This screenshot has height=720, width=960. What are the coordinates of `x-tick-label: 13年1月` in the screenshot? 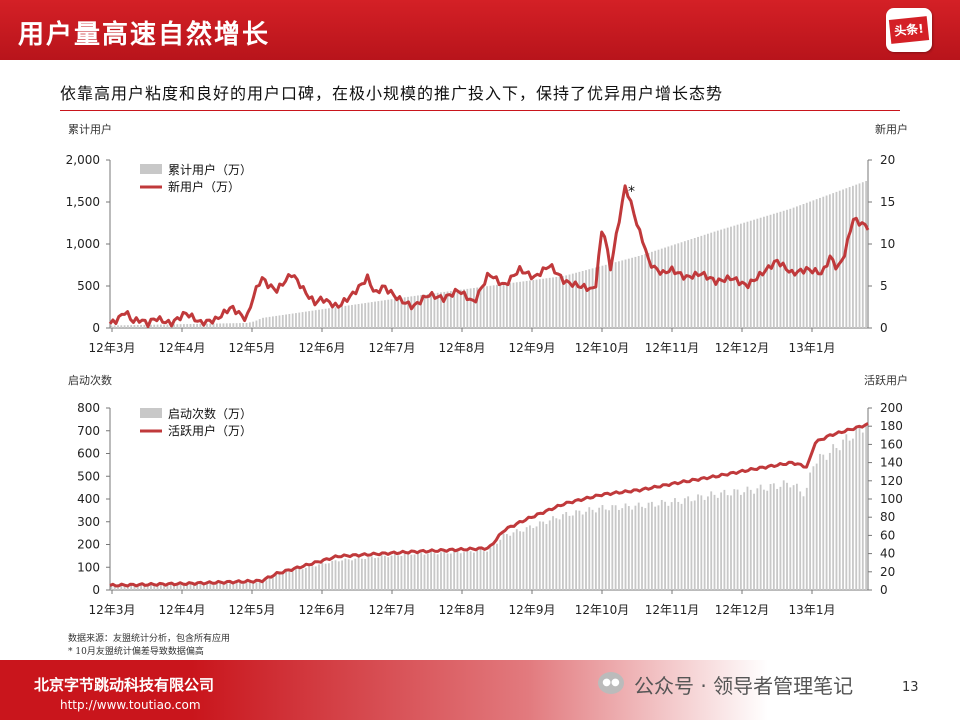 It's located at (812, 348).